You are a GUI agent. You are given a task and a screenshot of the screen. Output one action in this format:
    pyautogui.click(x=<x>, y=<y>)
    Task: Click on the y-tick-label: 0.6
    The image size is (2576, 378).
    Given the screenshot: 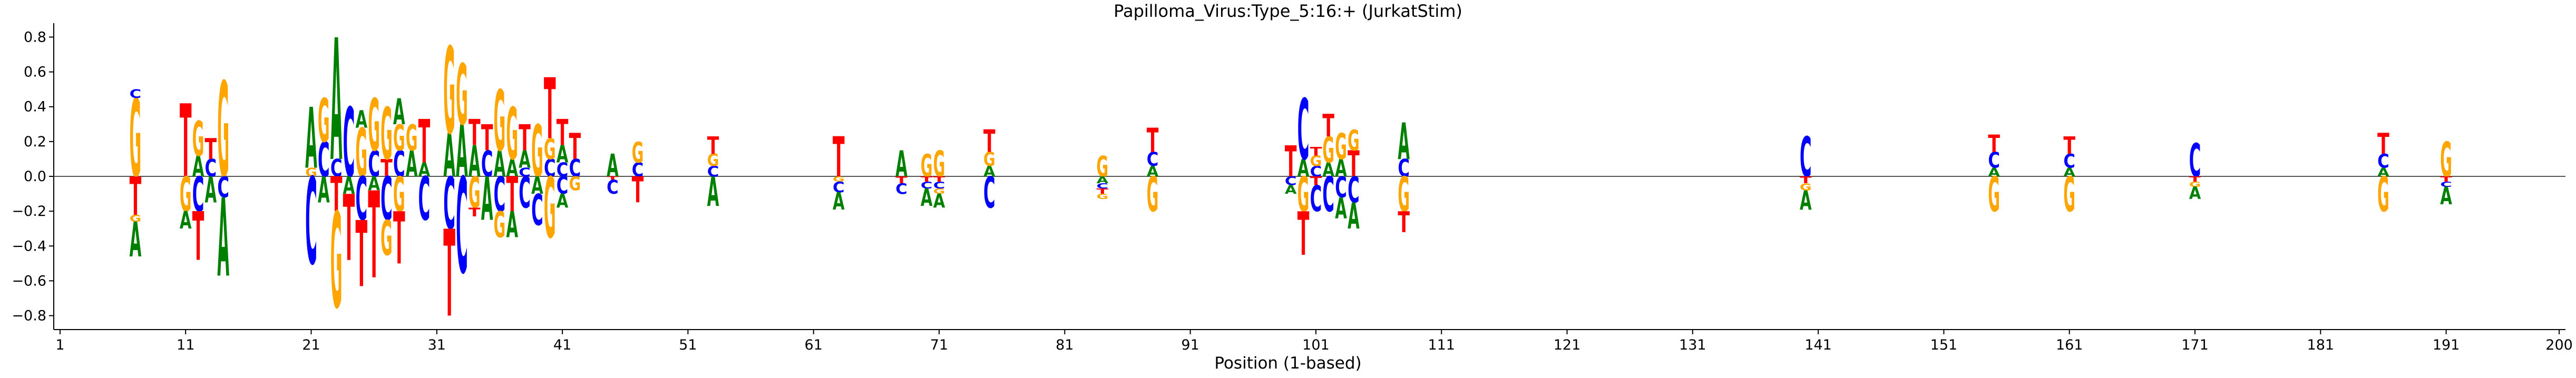 What is the action you would take?
    pyautogui.click(x=35, y=73)
    